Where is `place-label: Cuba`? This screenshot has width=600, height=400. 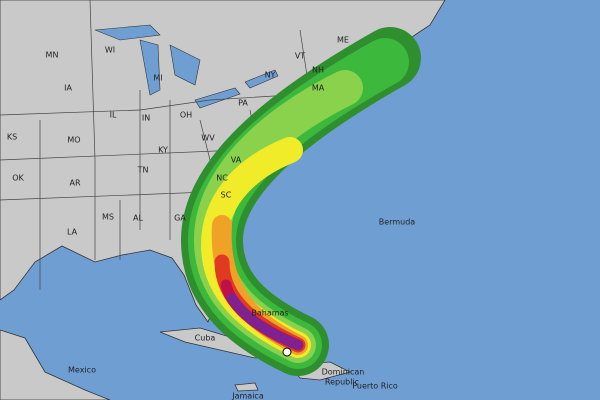
place-label: Cuba is located at coordinates (205, 338).